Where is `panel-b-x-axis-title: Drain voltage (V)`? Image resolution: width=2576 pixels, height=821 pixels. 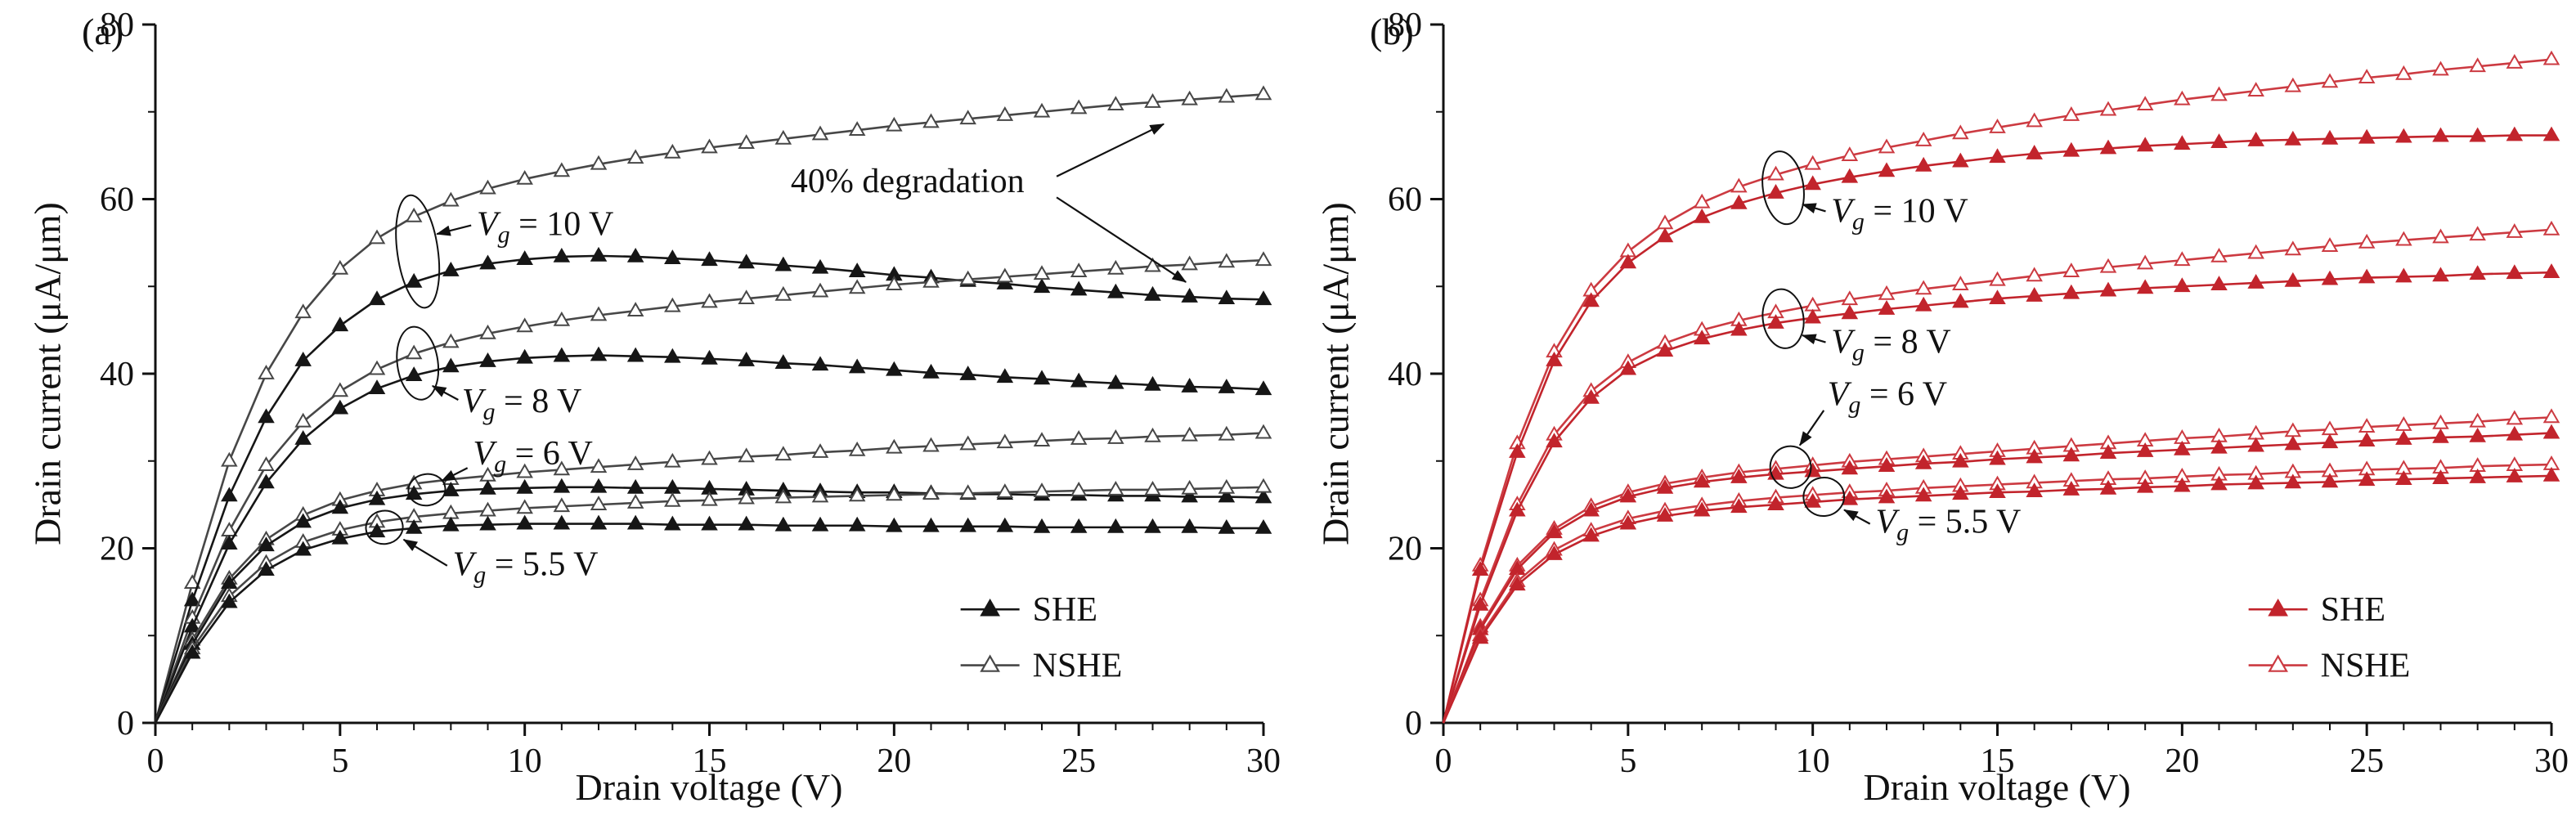
panel-b-x-axis-title: Drain voltage (V) is located at coordinates (1997, 787).